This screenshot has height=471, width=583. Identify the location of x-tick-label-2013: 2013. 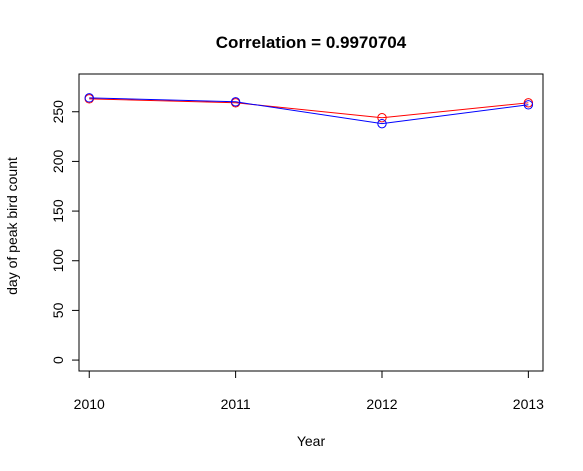
(528, 404).